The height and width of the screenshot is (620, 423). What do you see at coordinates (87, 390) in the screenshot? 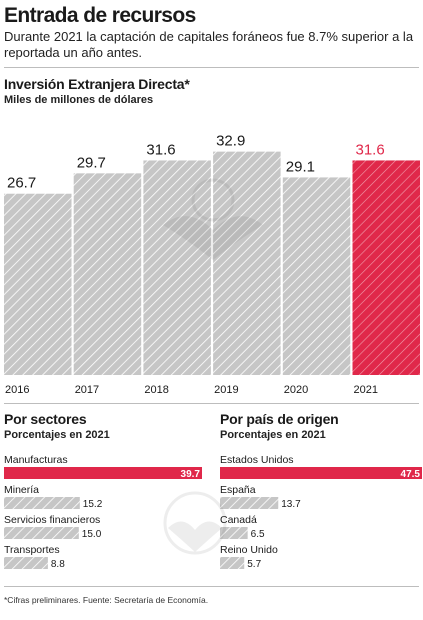
I see `year-tick-label: 2017` at bounding box center [87, 390].